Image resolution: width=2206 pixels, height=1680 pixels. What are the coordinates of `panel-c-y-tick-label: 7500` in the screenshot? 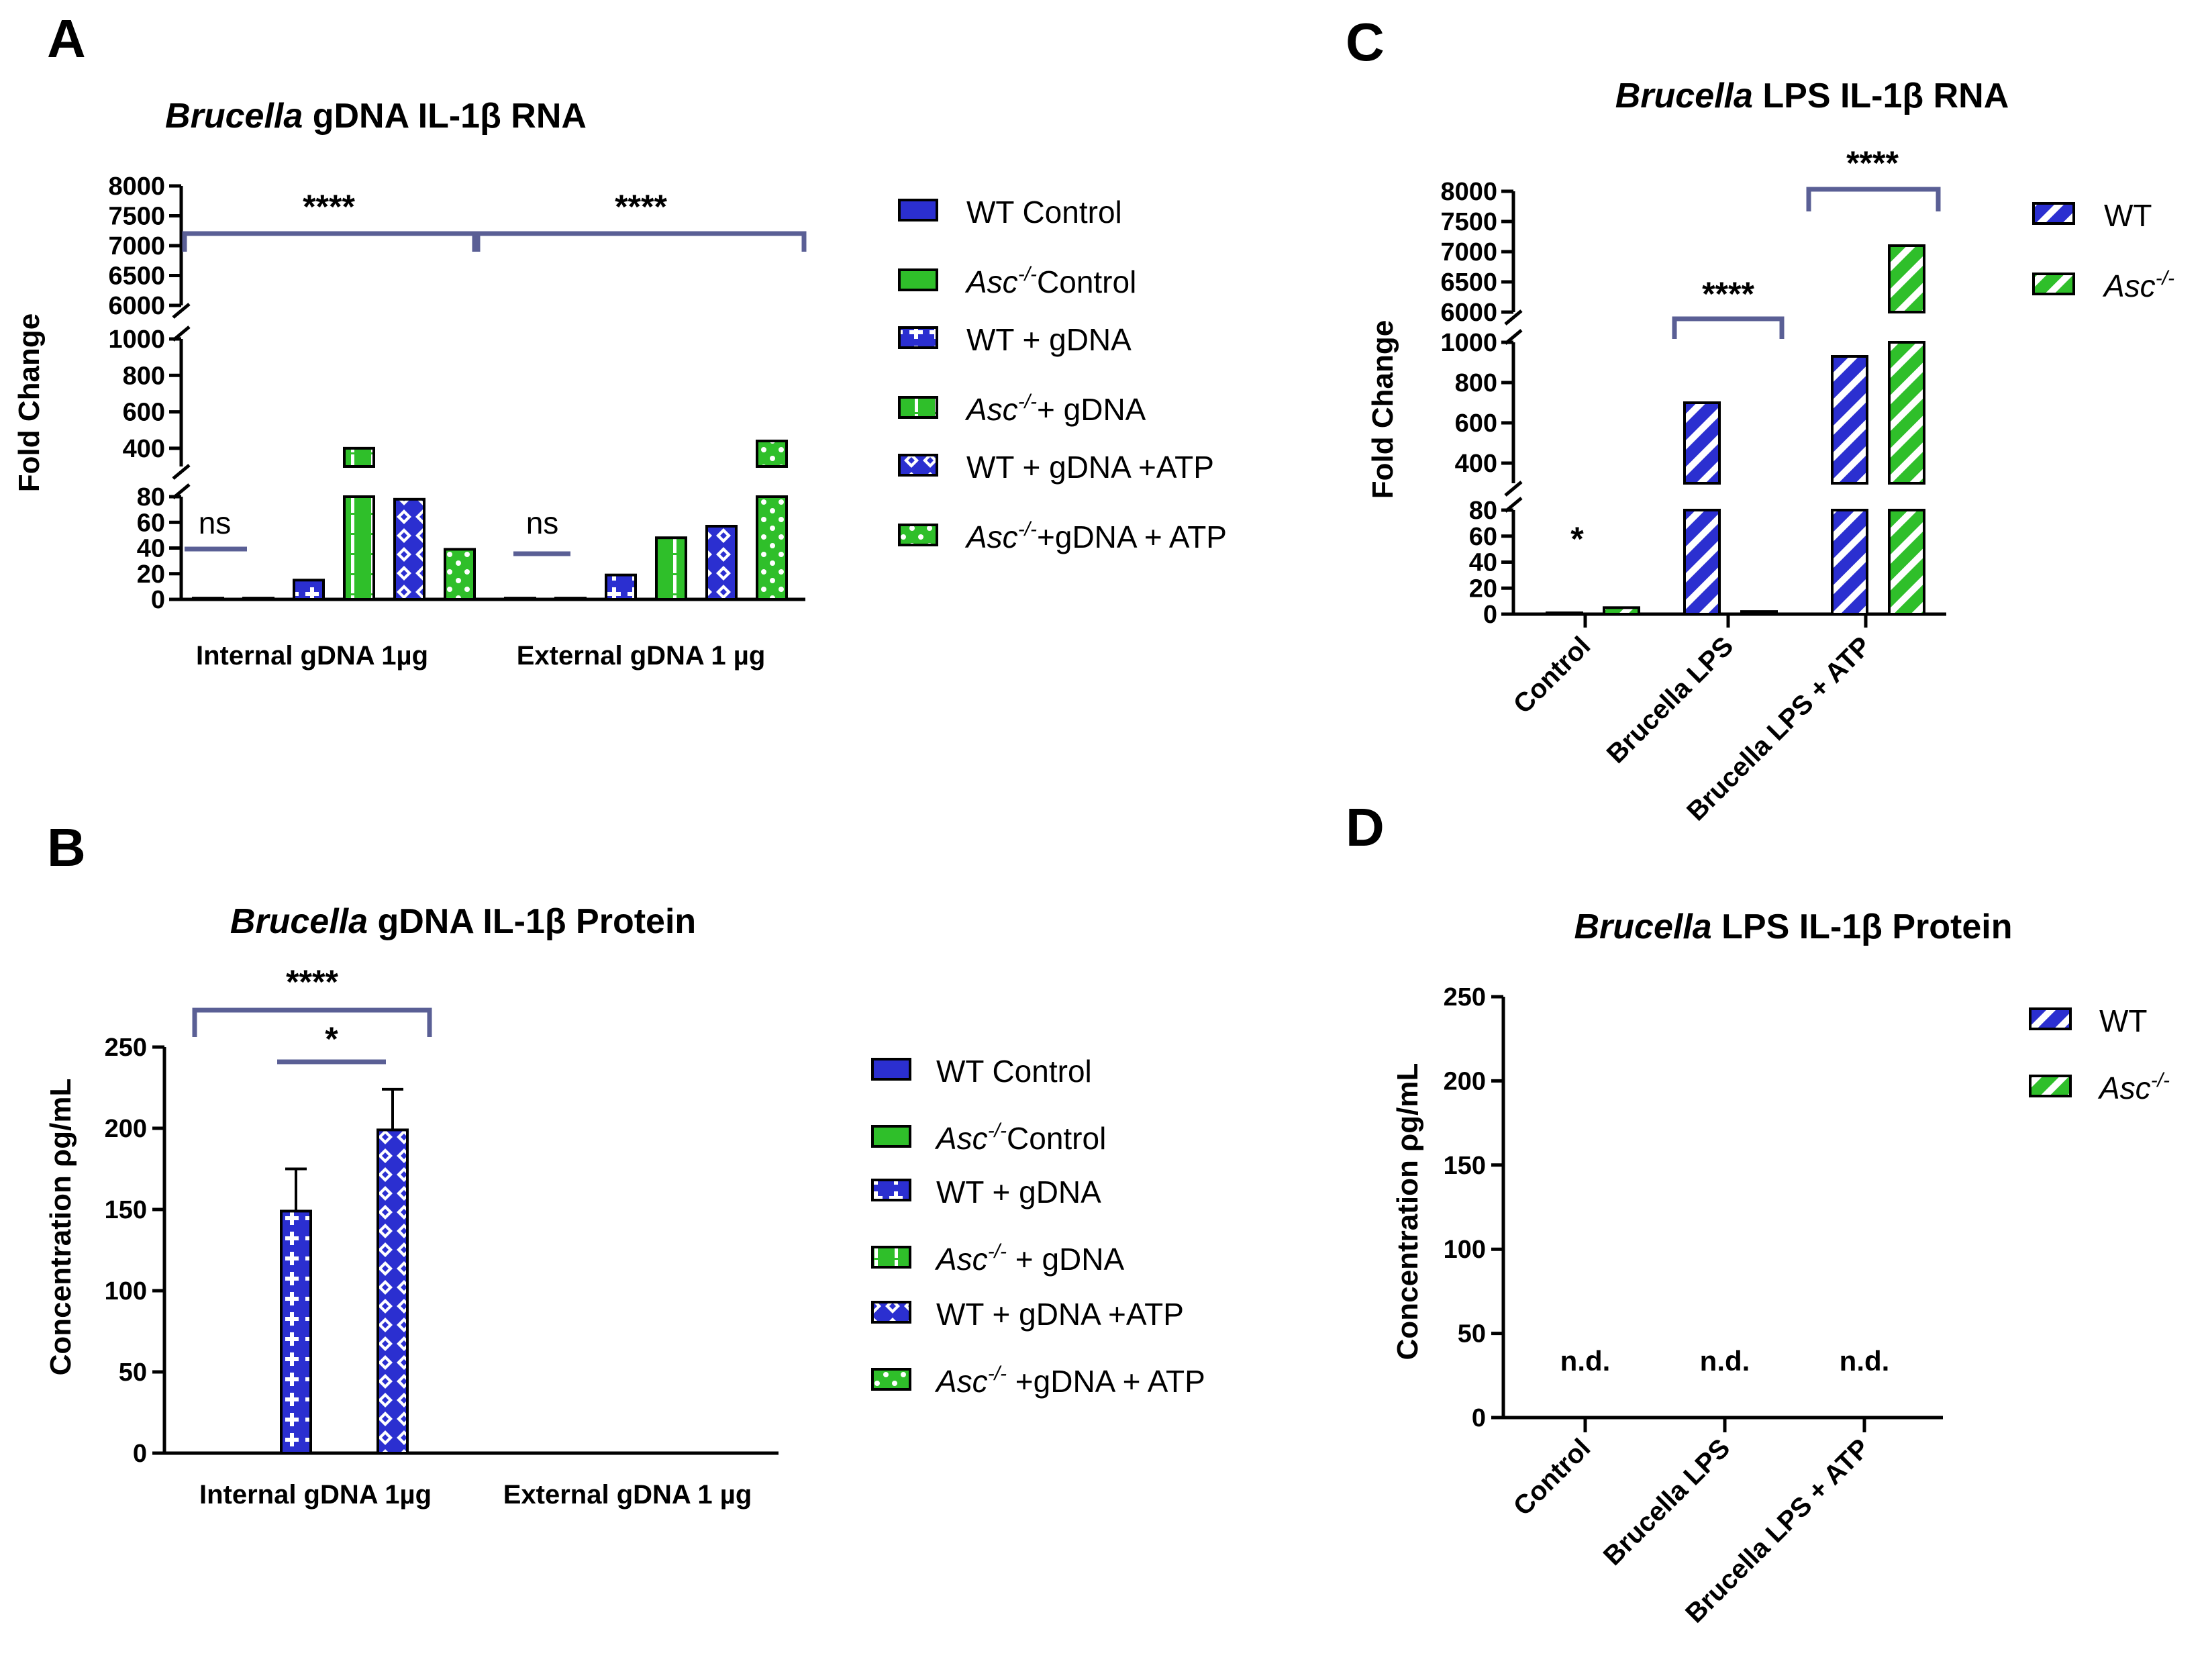 It's located at (1468, 222).